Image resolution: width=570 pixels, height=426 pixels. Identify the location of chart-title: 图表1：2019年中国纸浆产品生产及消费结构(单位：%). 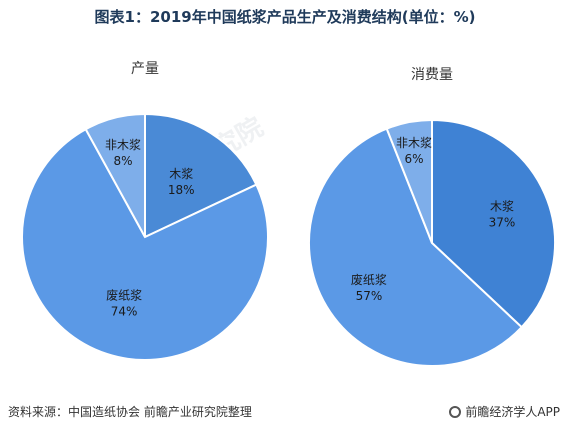
(285, 17).